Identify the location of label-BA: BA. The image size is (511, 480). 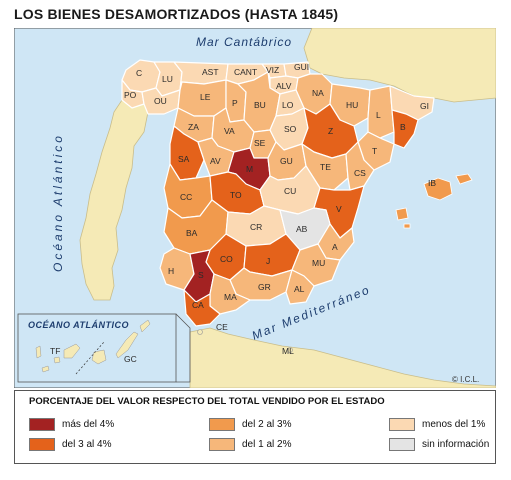
(192, 233).